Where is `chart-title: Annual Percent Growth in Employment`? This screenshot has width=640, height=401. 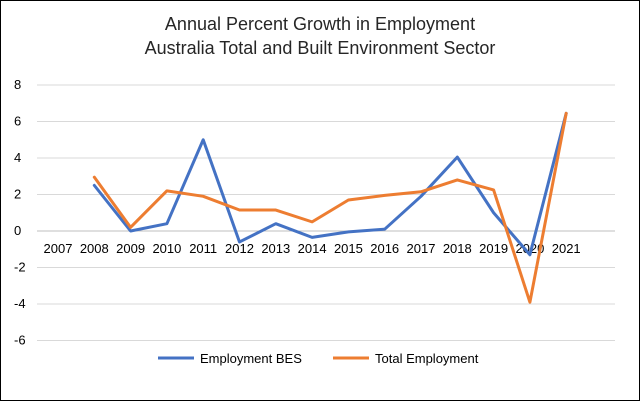
chart-title: Annual Percent Growth in Employment is located at coordinates (320, 24).